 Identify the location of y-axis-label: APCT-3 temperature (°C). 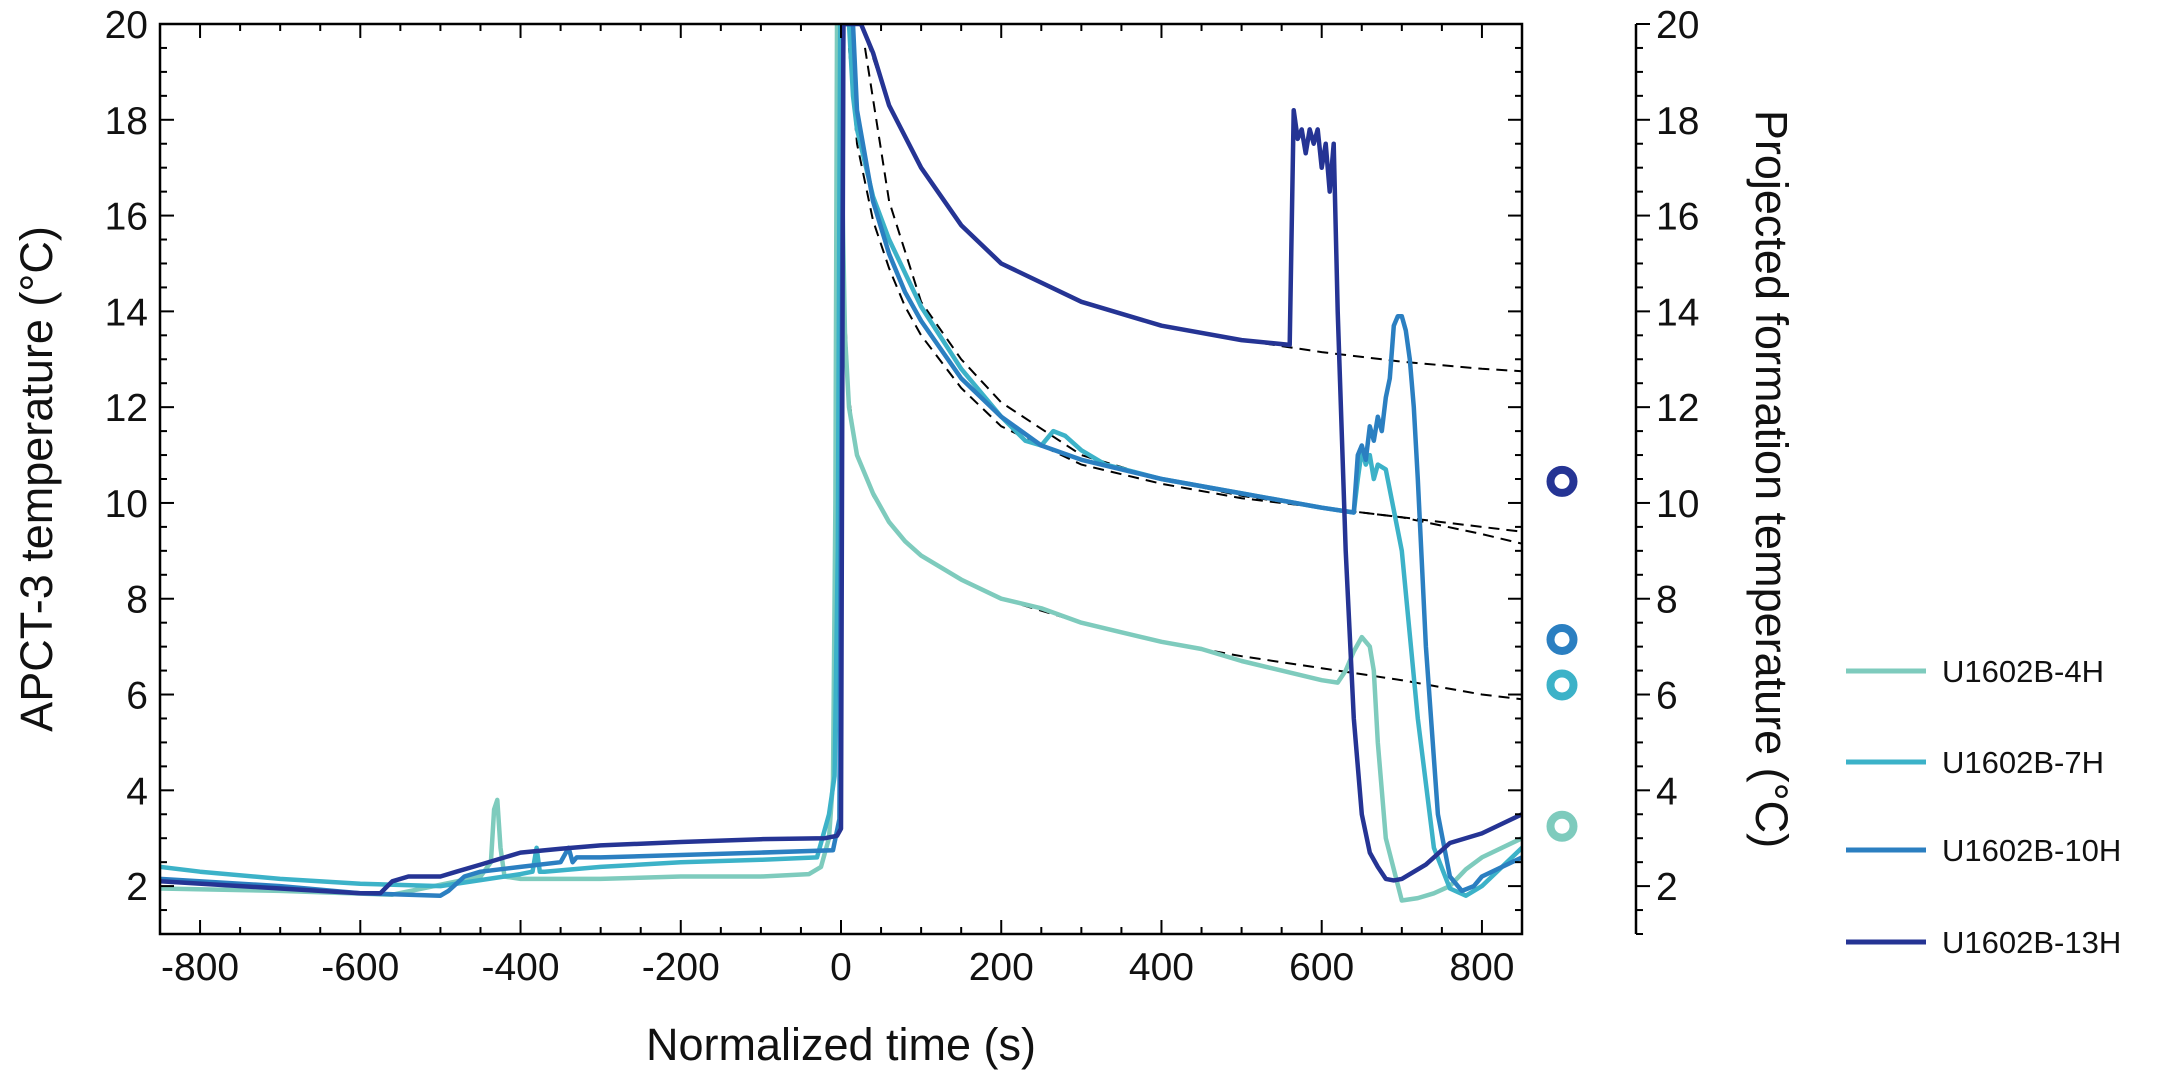
(36, 479).